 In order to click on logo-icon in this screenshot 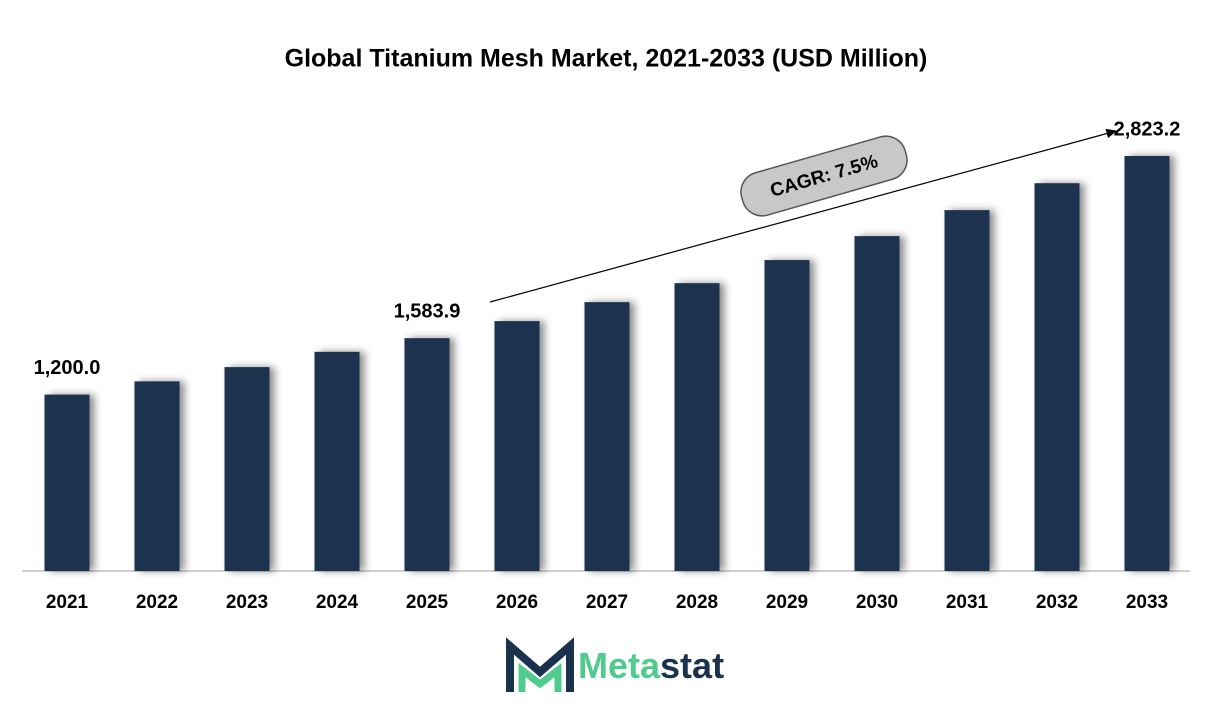, I will do `click(540, 664)`.